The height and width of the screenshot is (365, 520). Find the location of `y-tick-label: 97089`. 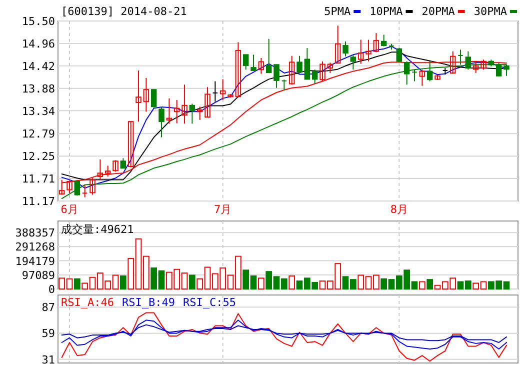

y-tick-label: 97089 is located at coordinates (38, 275).